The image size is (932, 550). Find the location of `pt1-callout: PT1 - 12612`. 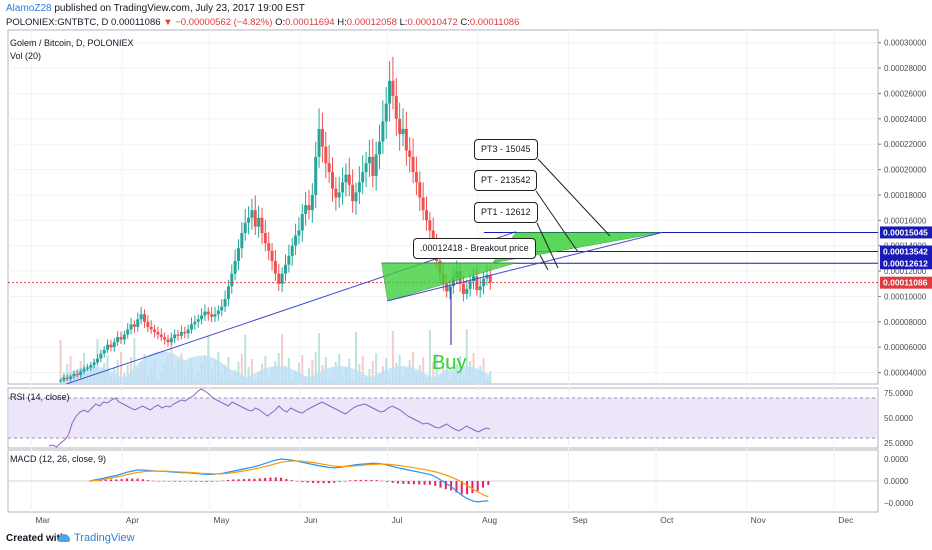

pt1-callout: PT1 - 12612 is located at coordinates (506, 212).